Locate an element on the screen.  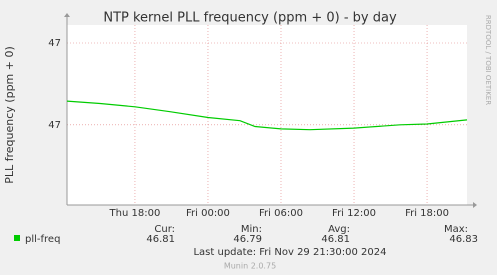
x-axis-arrow is located at coordinates (475, 205).